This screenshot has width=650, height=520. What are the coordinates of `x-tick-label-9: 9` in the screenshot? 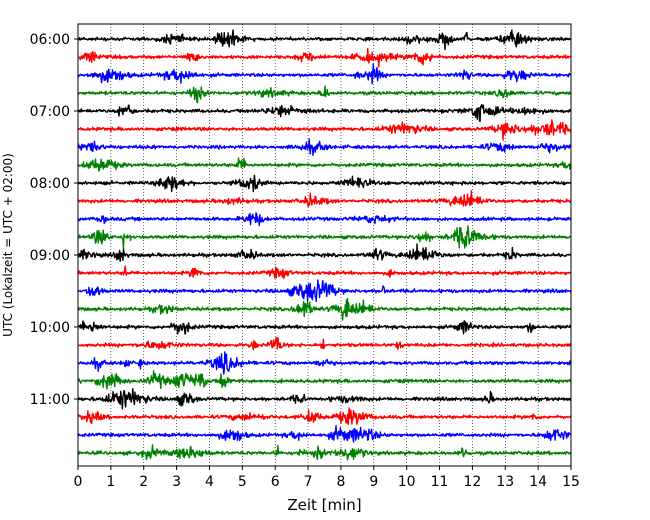 It's located at (373, 482).